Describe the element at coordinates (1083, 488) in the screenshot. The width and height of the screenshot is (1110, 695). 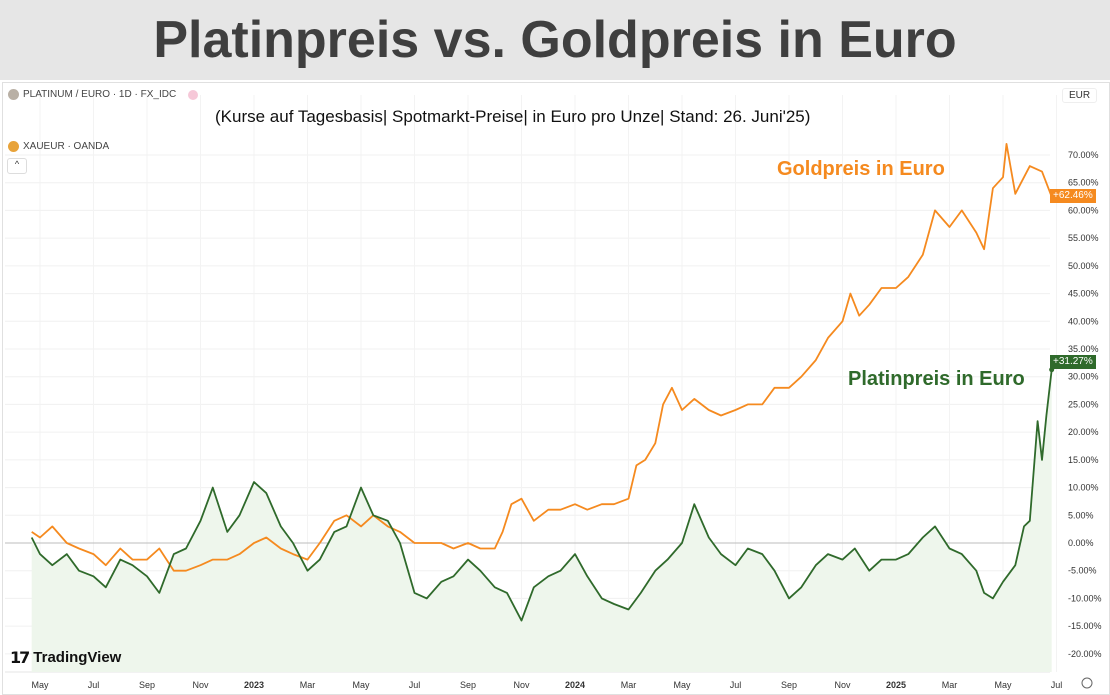
I see `y-tick-label: 10.00%` at that location.